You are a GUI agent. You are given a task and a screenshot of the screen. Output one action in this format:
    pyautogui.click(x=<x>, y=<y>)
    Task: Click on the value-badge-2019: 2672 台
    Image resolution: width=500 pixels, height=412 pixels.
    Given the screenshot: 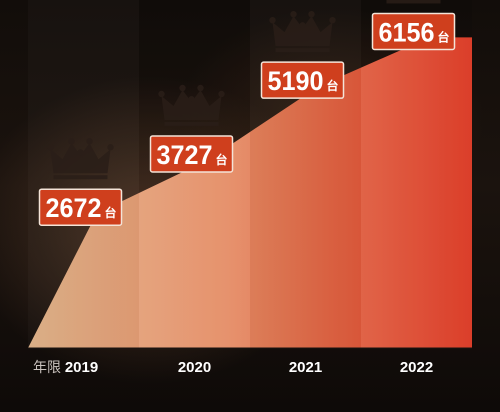 What is the action you would take?
    pyautogui.click(x=80, y=207)
    